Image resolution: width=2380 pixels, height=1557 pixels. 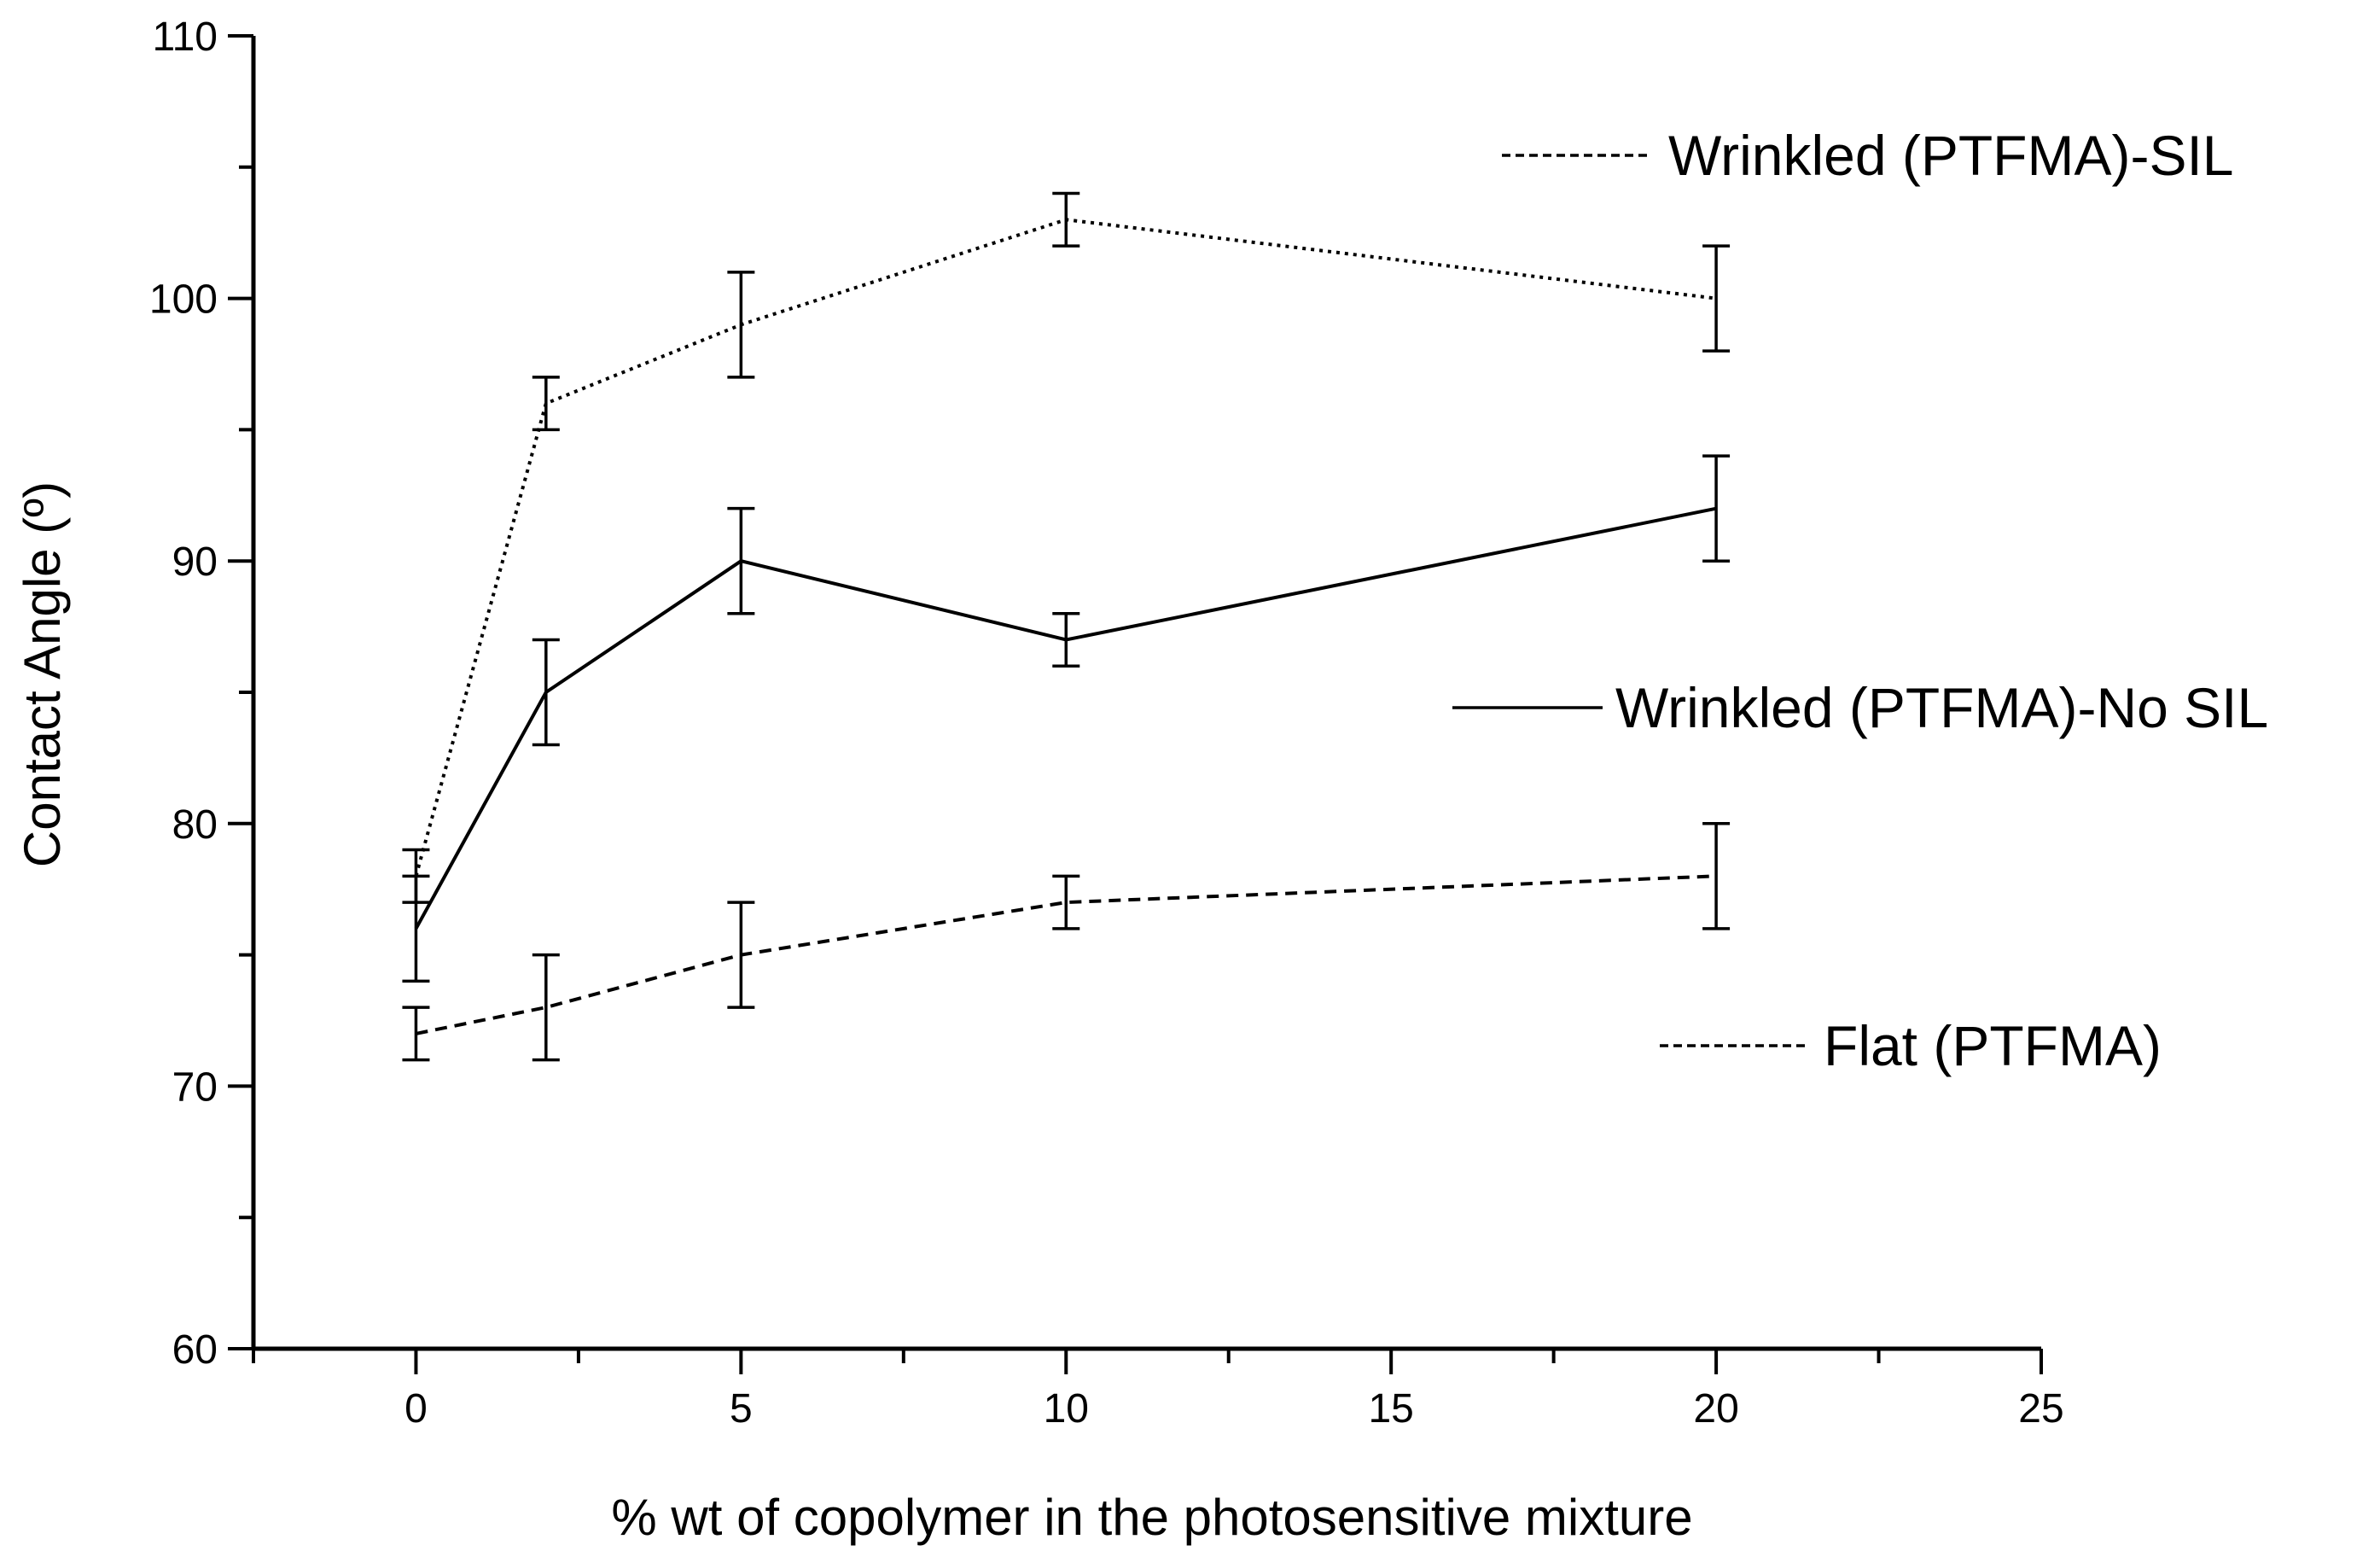 I want to click on x-tick-label: 25, so click(x=2041, y=1409).